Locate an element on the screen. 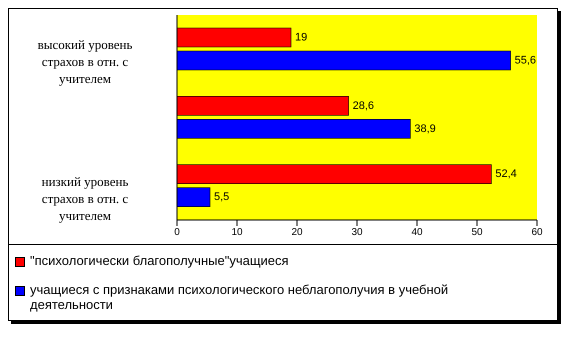  legend-label: учащиеся с признаками психологического неблагополучия в учебной деятельности is located at coordinates (240, 297).